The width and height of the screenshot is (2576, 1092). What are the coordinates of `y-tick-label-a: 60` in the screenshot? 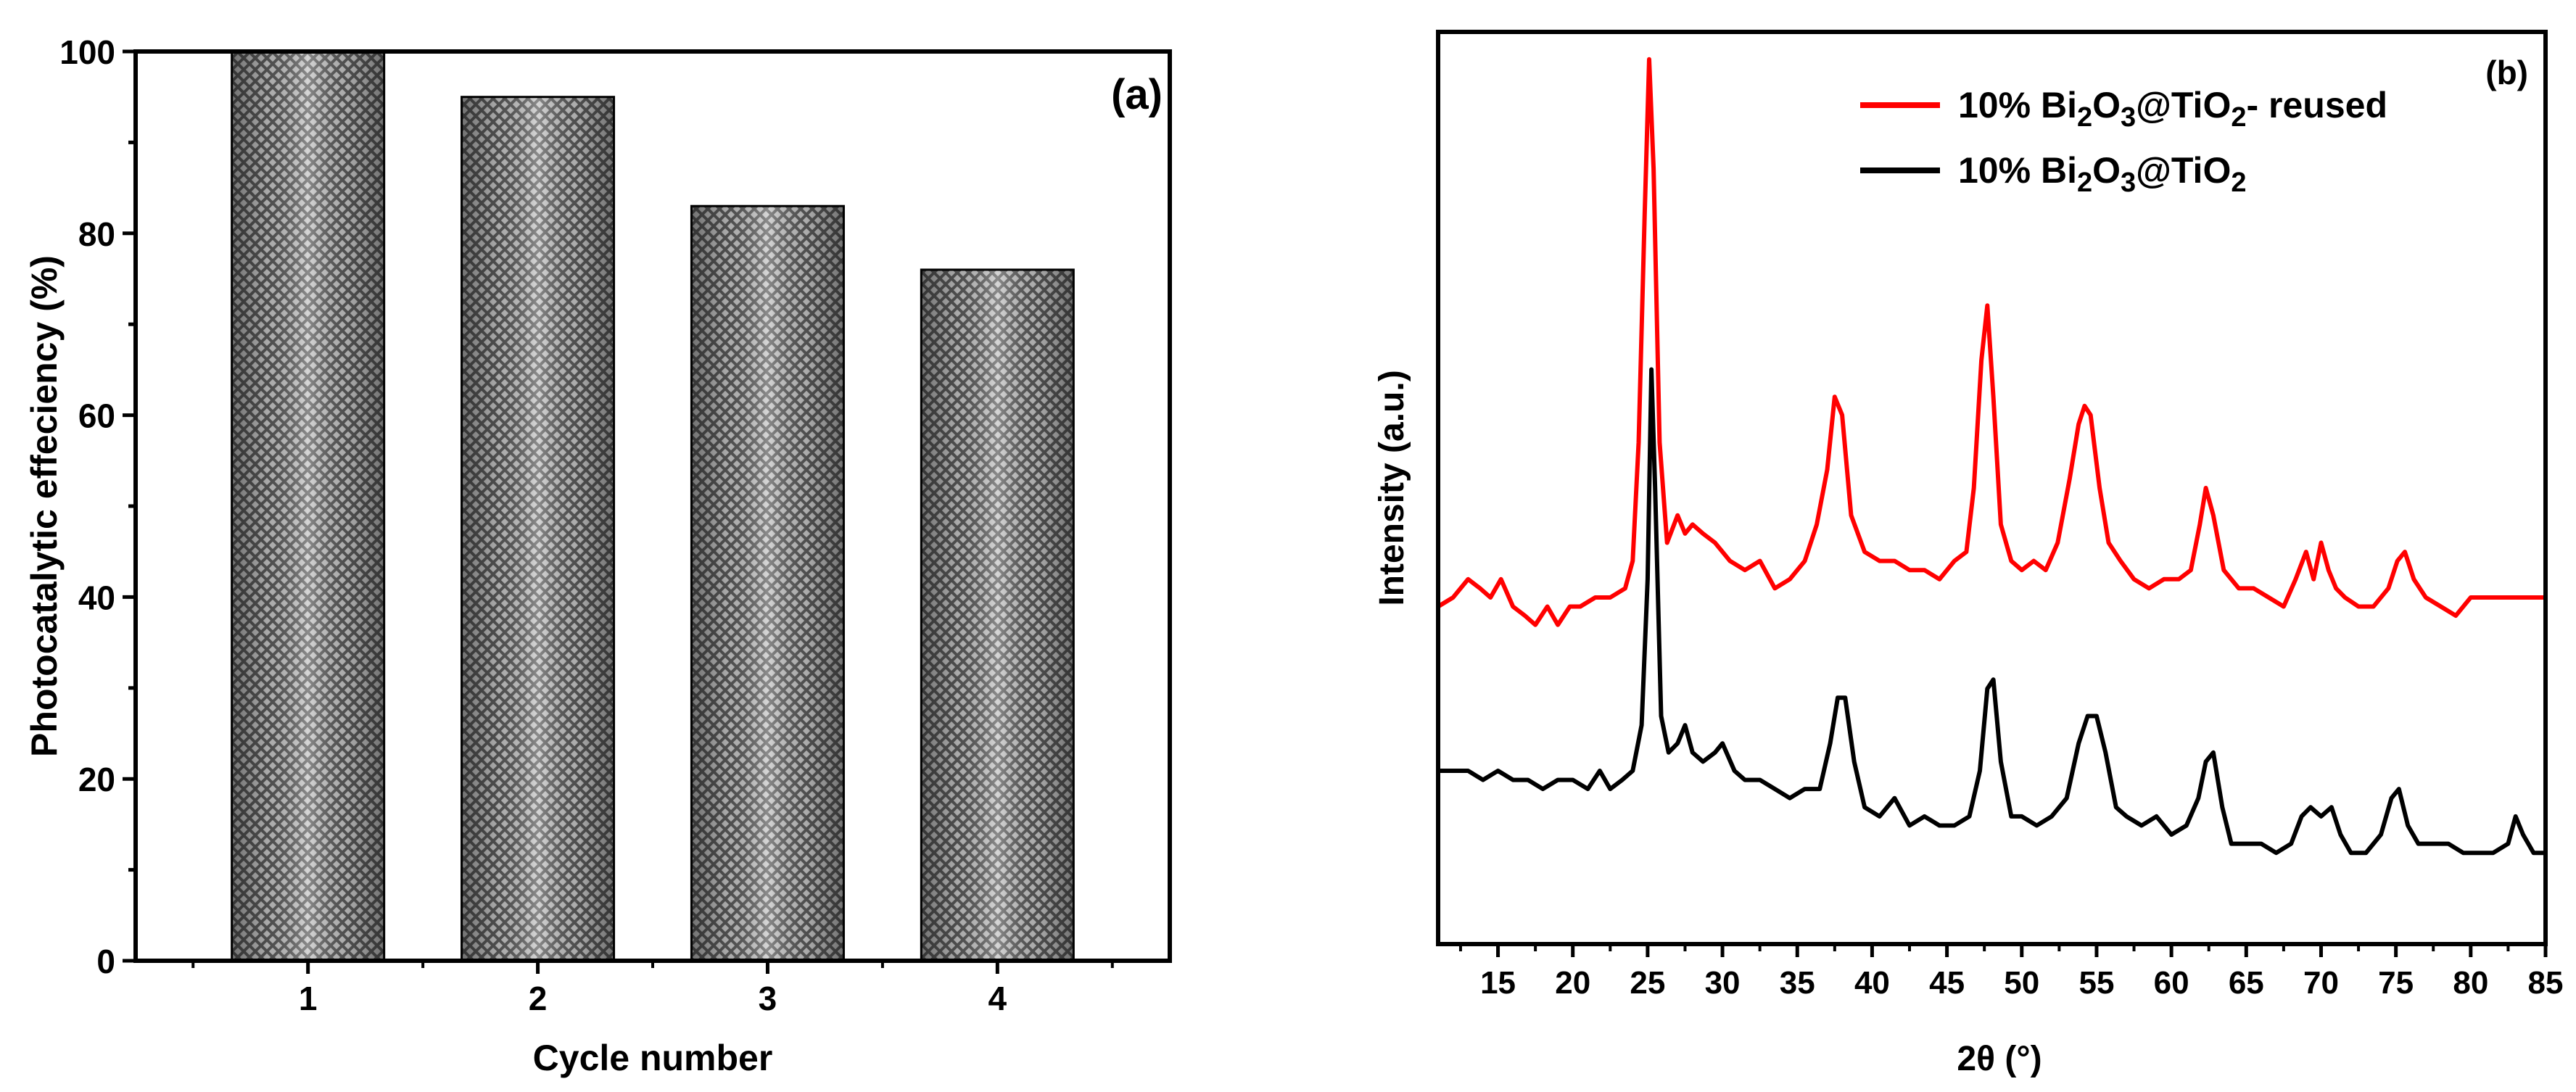 It's located at (96, 416).